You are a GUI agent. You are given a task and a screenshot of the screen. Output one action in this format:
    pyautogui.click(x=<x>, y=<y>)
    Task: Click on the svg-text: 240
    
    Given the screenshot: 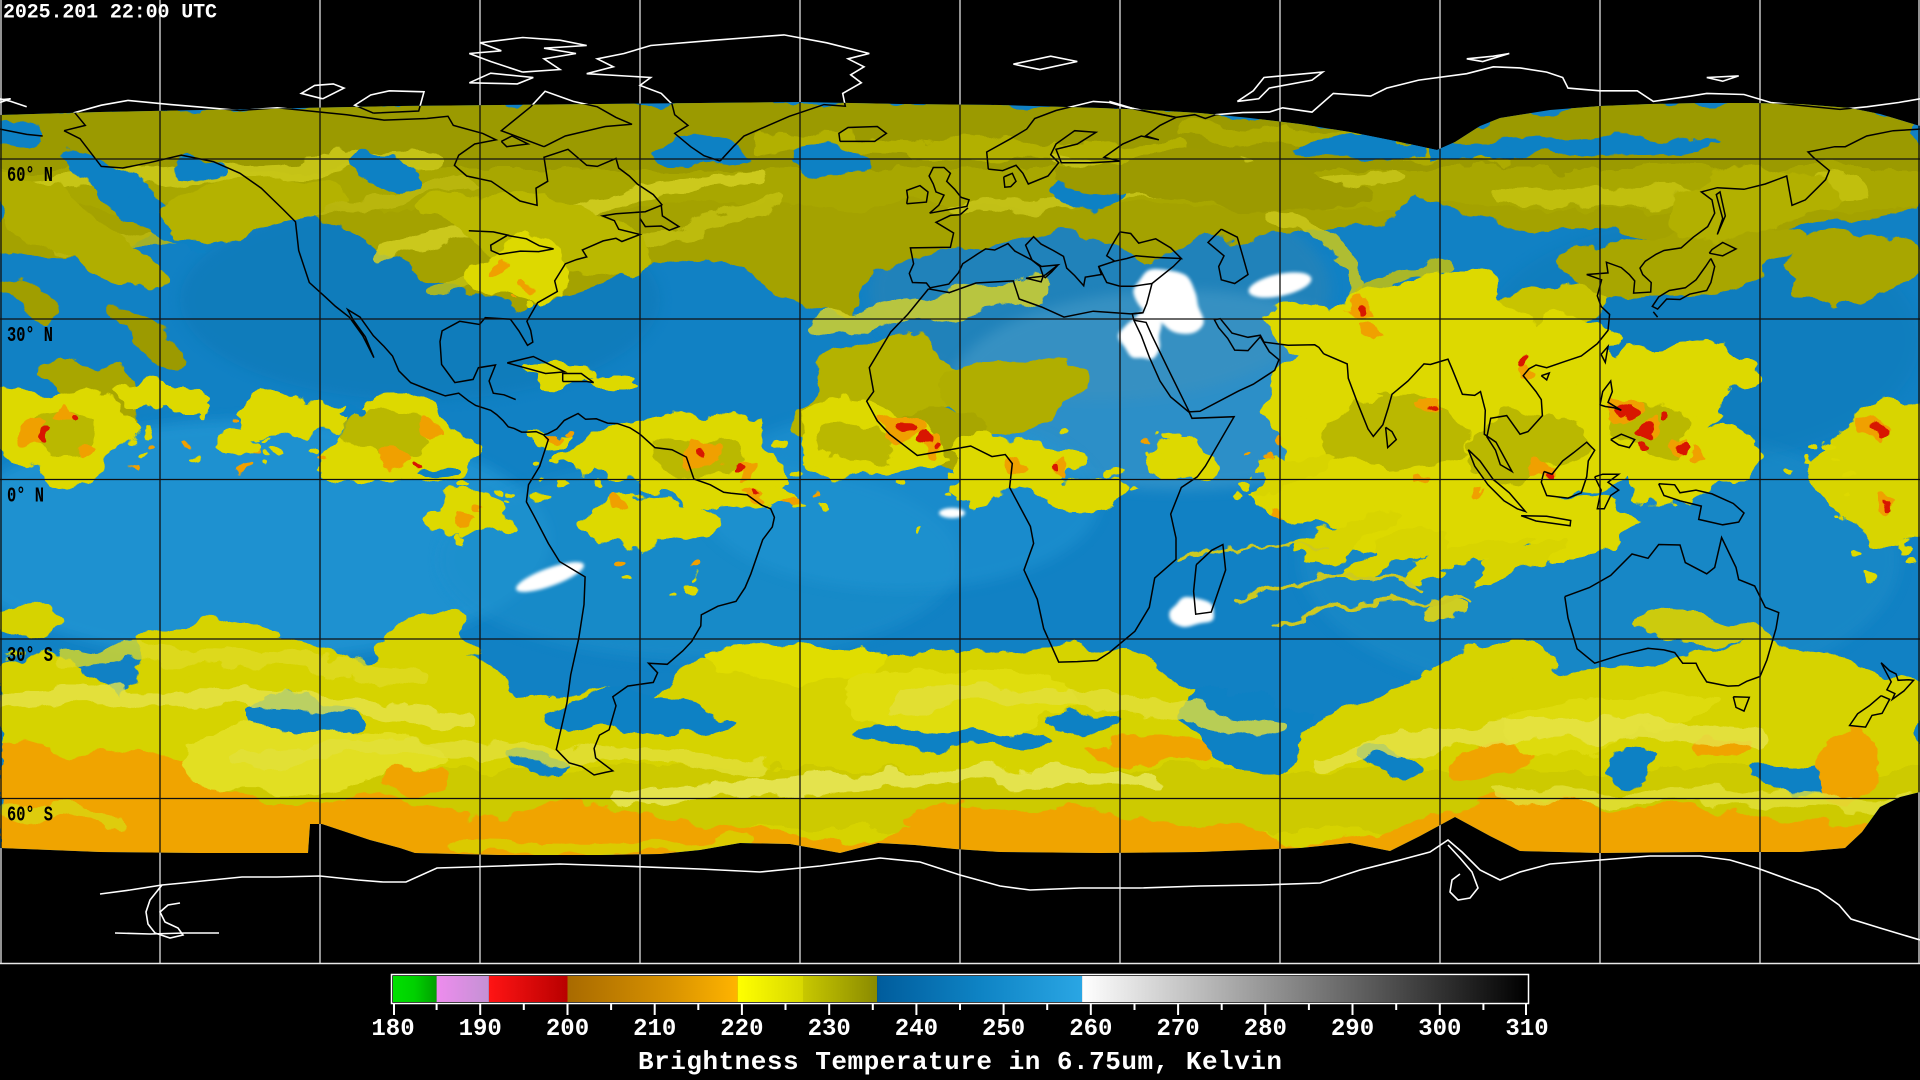 What is the action you would take?
    pyautogui.click(x=916, y=1029)
    